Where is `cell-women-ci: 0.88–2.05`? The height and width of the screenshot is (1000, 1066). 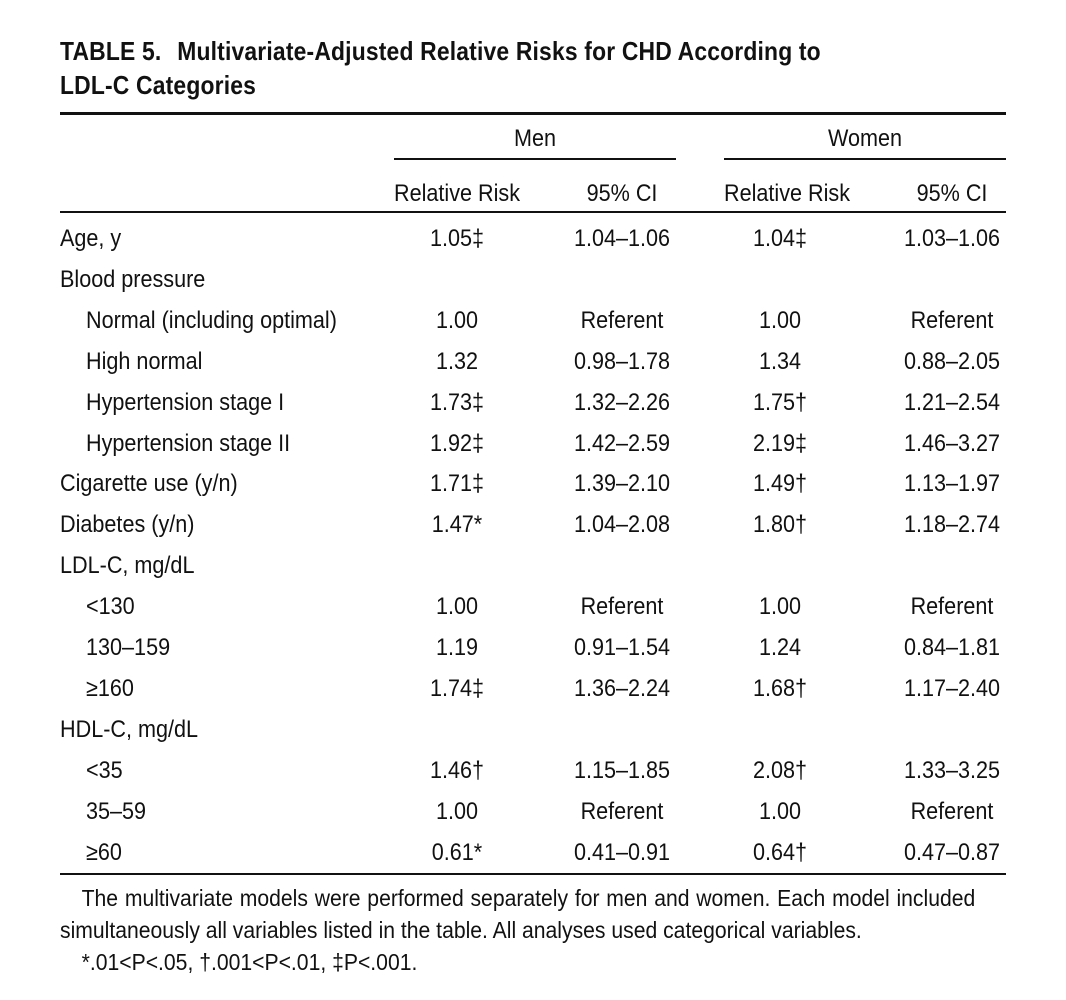 cell-women-ci: 0.88–2.05 is located at coordinates (952, 361).